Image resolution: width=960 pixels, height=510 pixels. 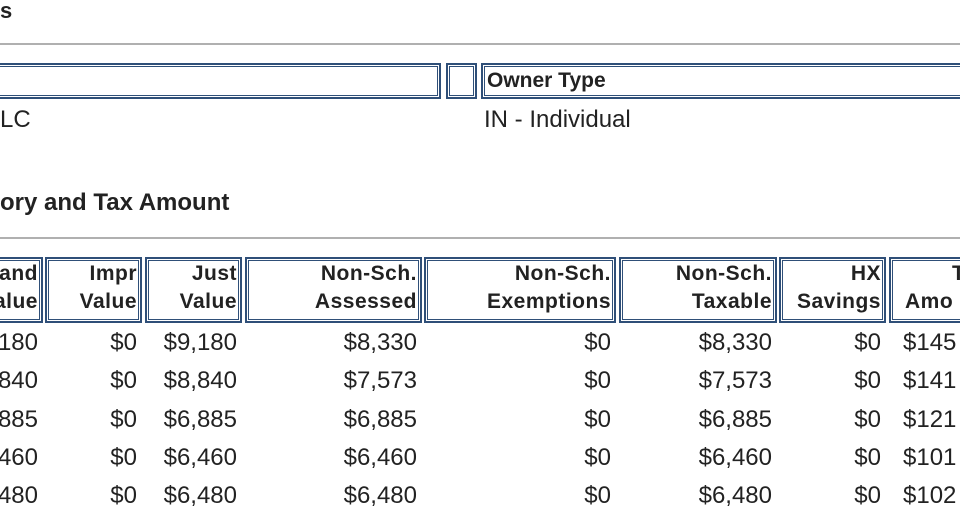 What do you see at coordinates (19, 496) in the screenshot?
I see `cell: 480` at bounding box center [19, 496].